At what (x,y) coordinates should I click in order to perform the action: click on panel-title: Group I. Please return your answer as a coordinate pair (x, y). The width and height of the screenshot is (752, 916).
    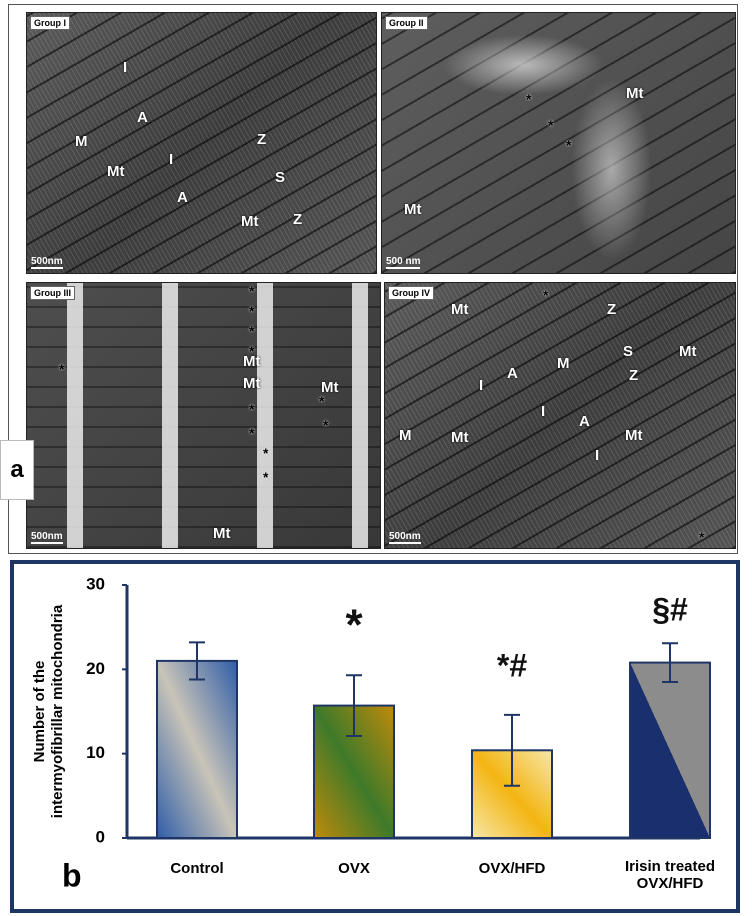
    Looking at the image, I should click on (50, 23).